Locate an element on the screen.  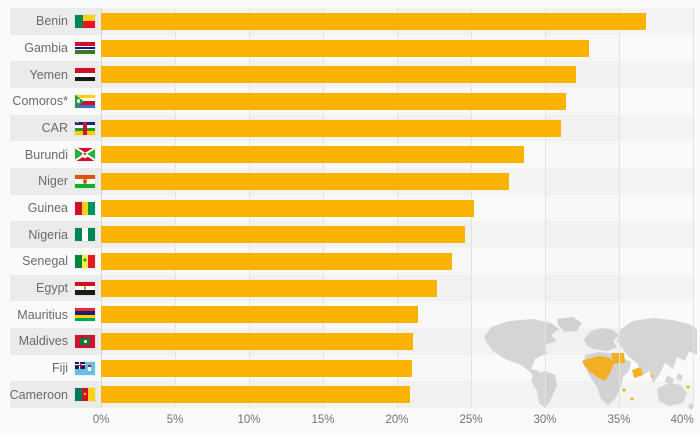
chart-row: Comoros* is located at coordinates (351, 101).